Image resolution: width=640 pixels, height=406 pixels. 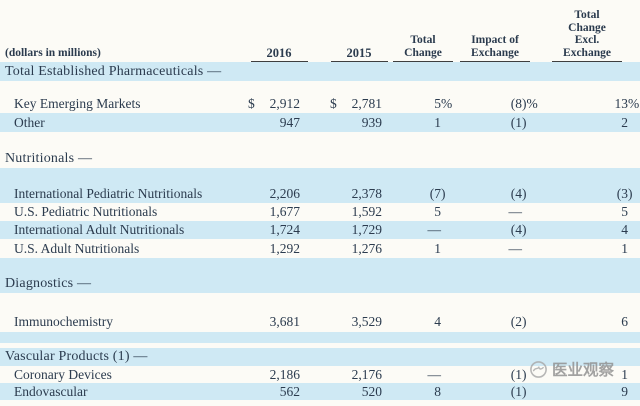 I want to click on dollars-in-millions-note: (dollars in millions), so click(x=53, y=53).